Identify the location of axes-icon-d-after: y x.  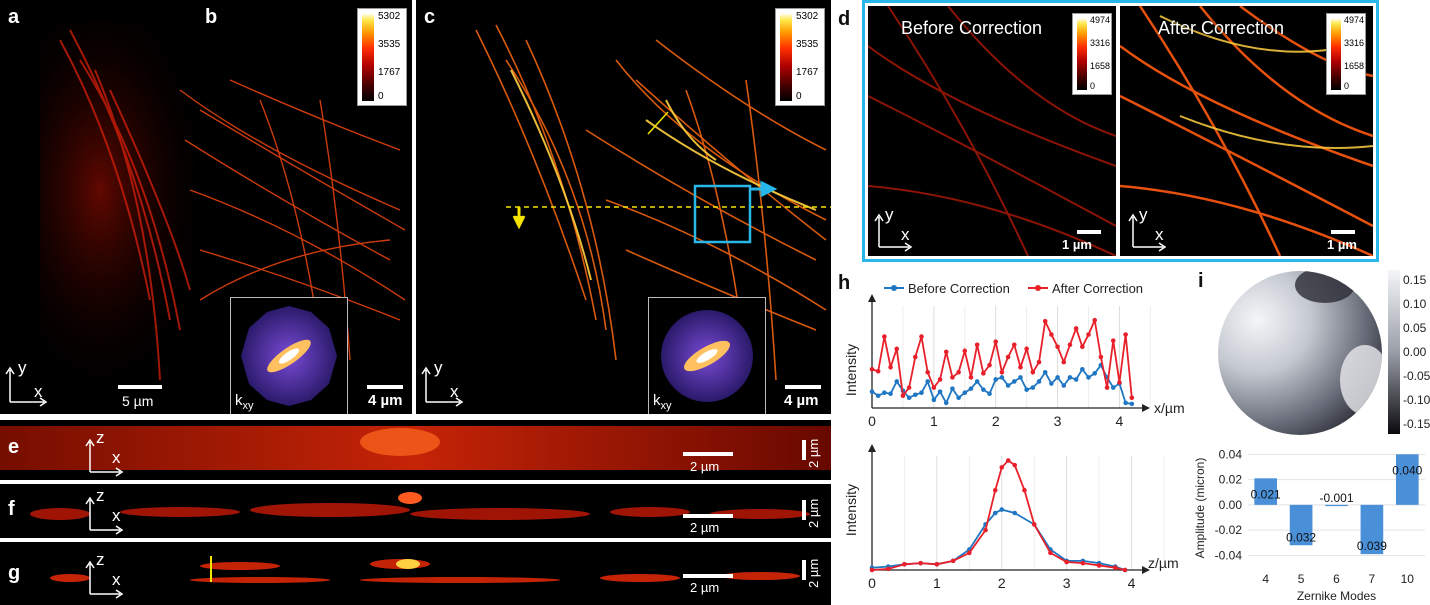
(1149, 228).